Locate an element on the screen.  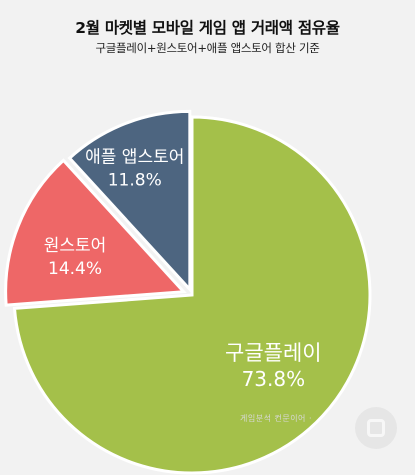
slice-label-3: 애플 앱스토어 is located at coordinates (134, 157).